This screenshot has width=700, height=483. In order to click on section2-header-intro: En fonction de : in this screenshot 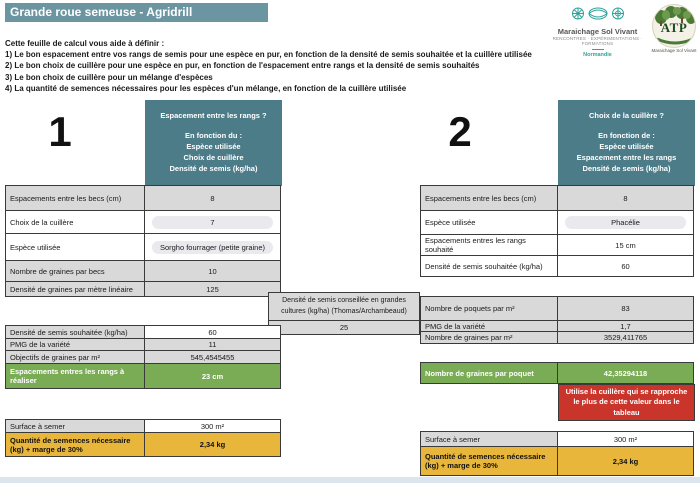, I will do `click(626, 135)`.